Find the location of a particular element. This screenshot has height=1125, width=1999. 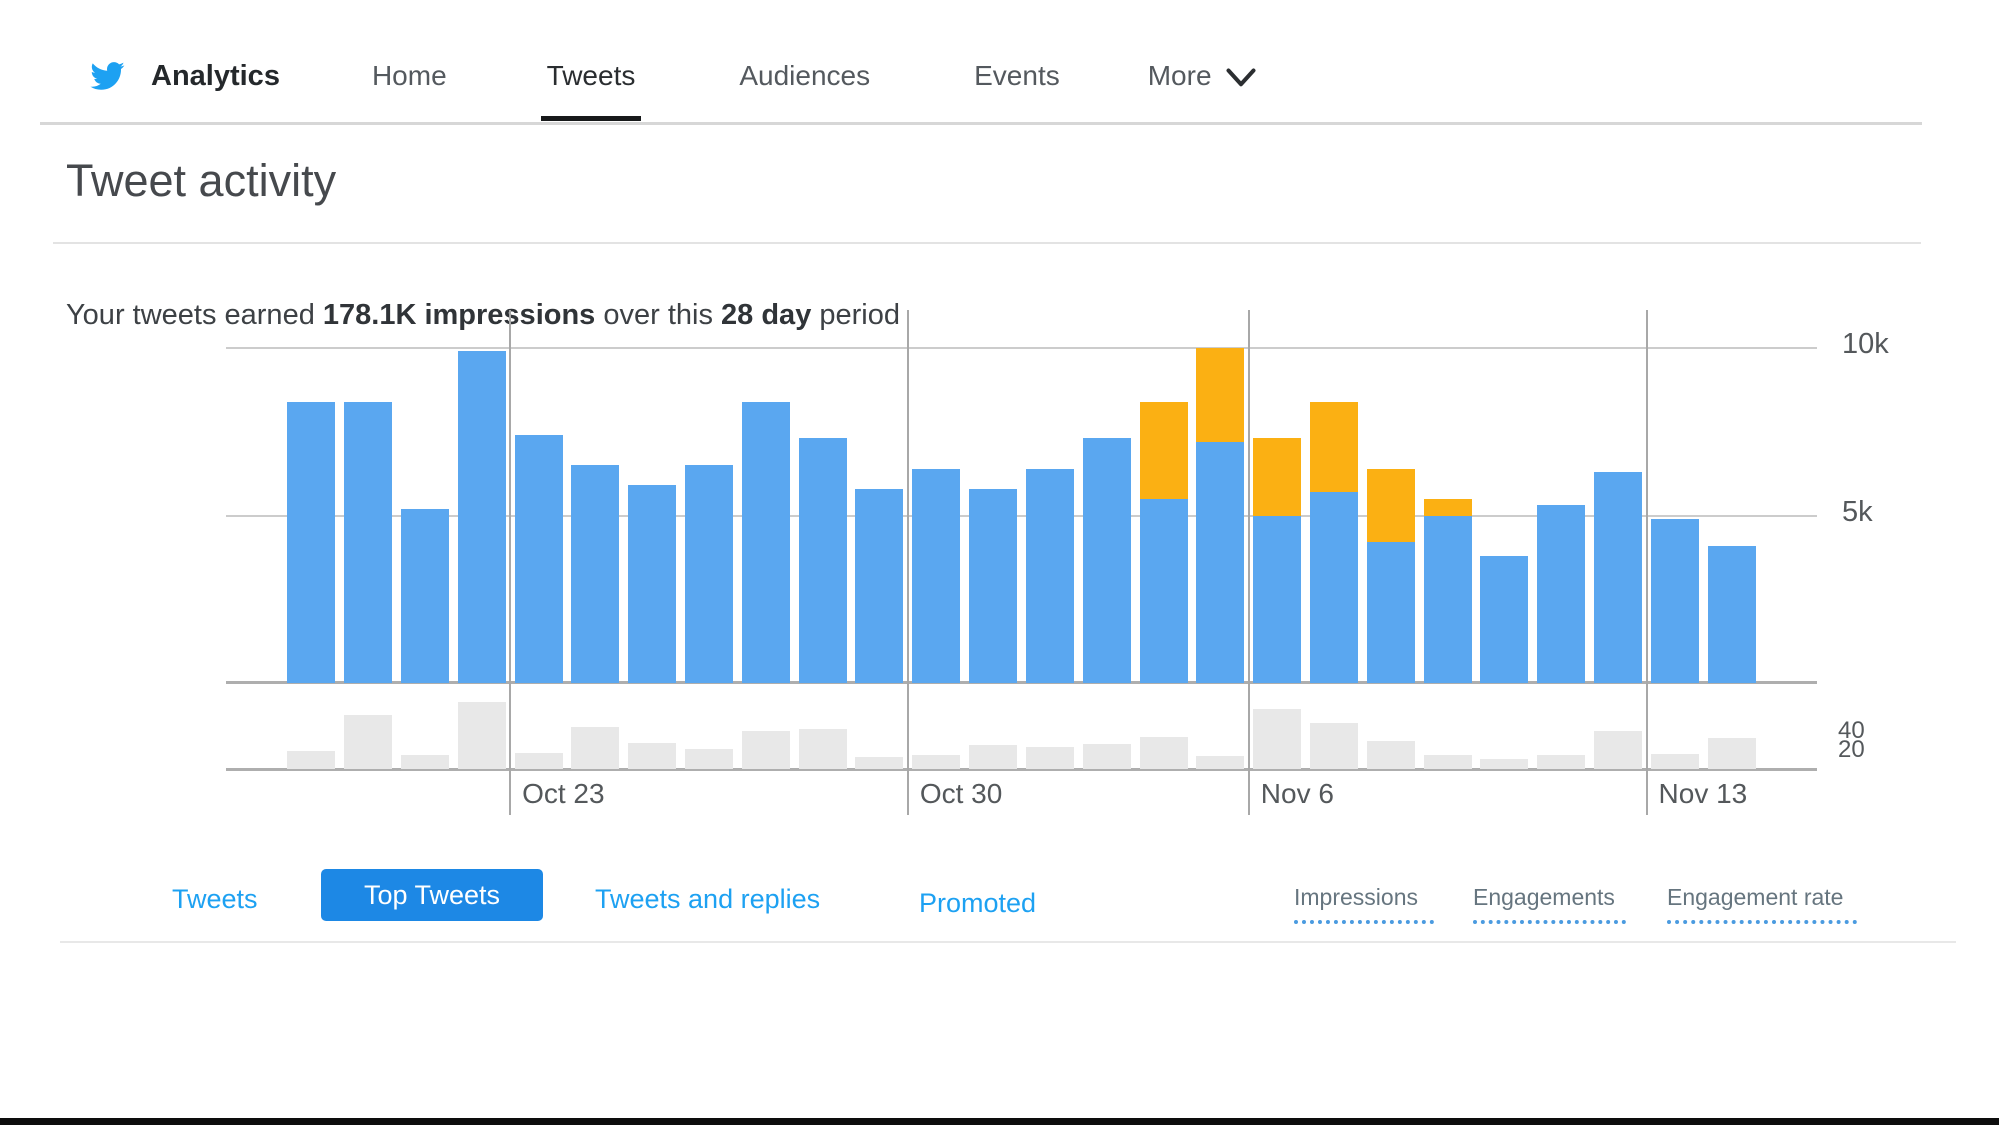

nav-divider is located at coordinates (981, 123).